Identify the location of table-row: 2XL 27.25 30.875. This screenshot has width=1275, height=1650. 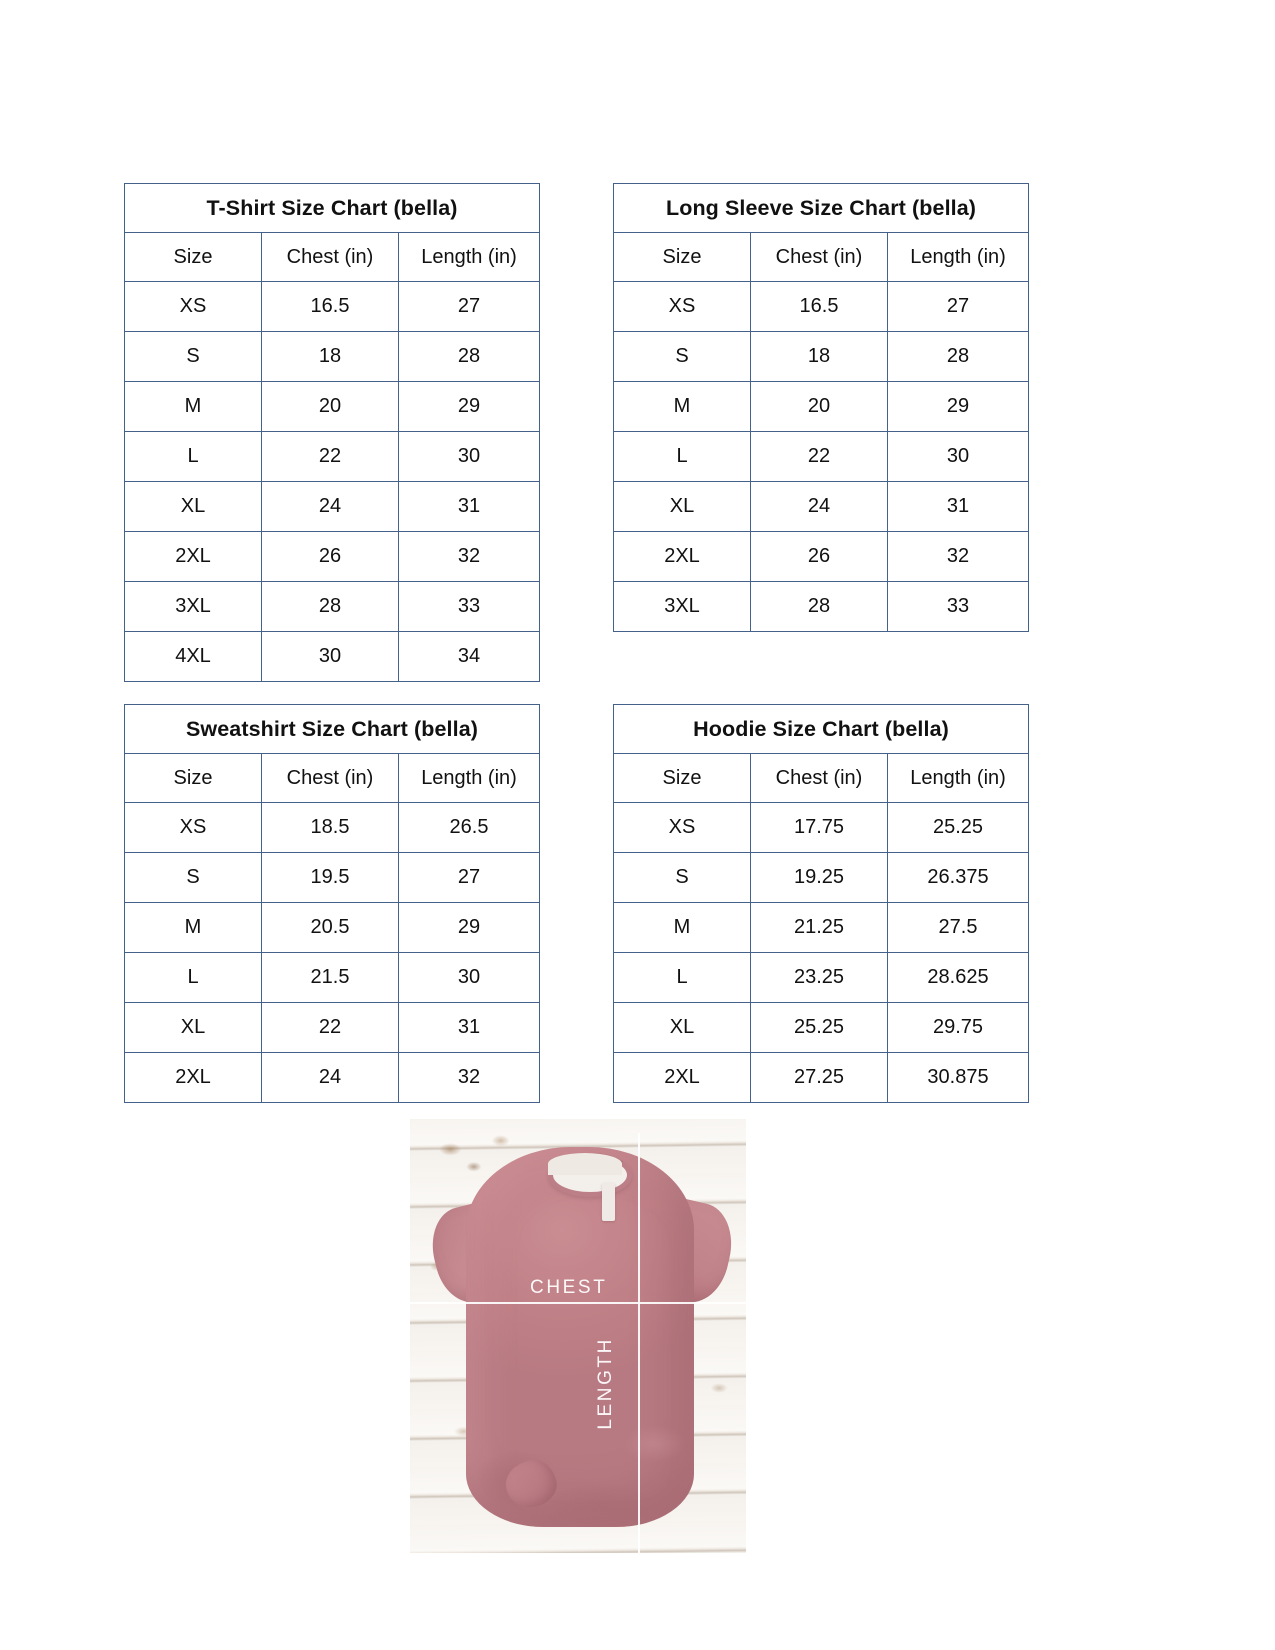
(821, 1077).